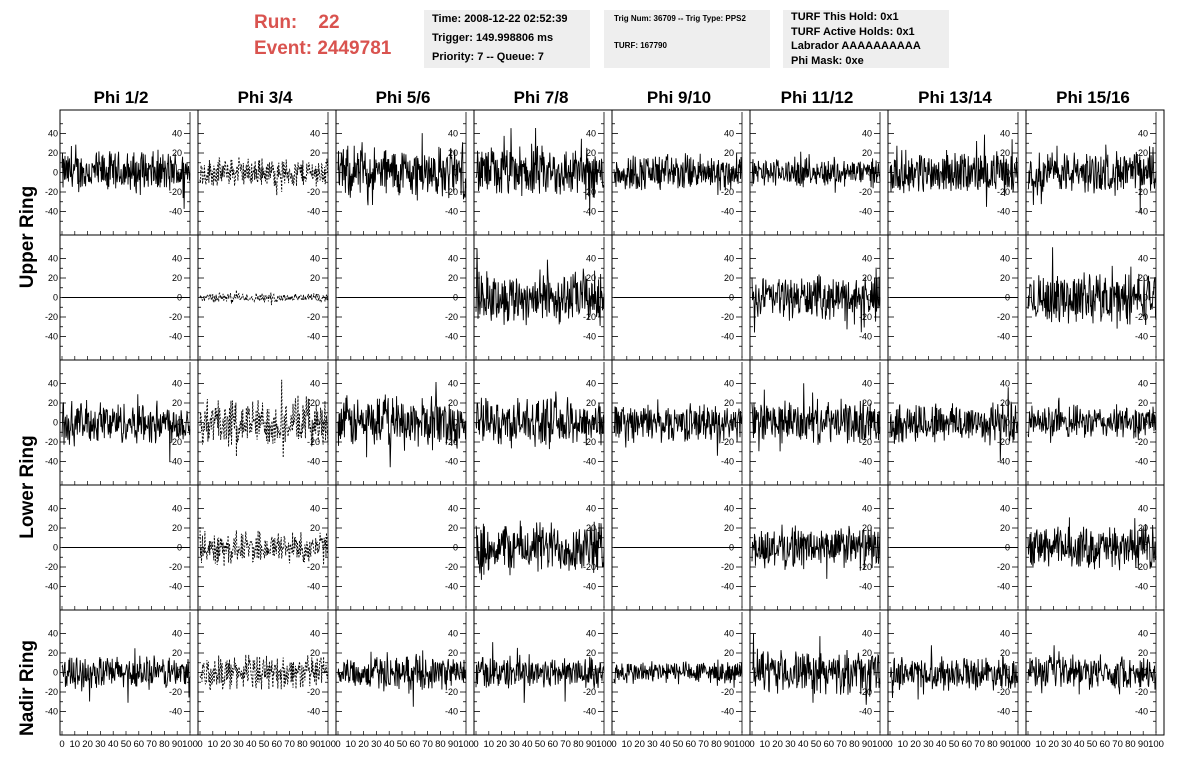  I want to click on phi-mask-line: Phi Mask: 0xe, so click(827, 60).